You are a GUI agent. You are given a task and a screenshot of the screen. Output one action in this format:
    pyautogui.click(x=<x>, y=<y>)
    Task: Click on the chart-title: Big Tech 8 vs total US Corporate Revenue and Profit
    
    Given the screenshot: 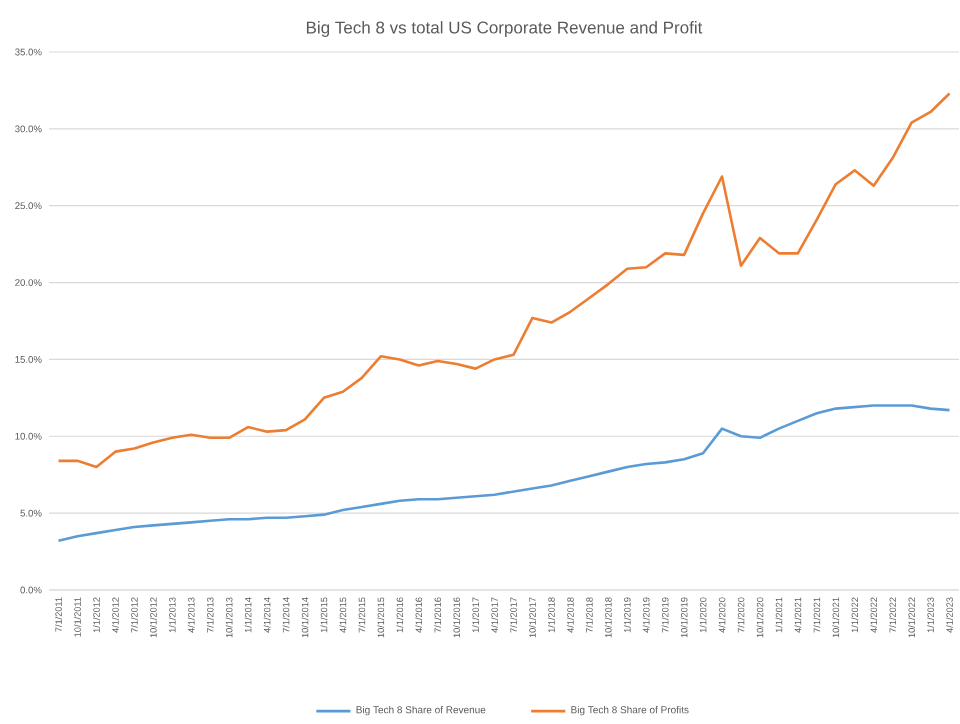 What is the action you would take?
    pyautogui.click(x=504, y=28)
    